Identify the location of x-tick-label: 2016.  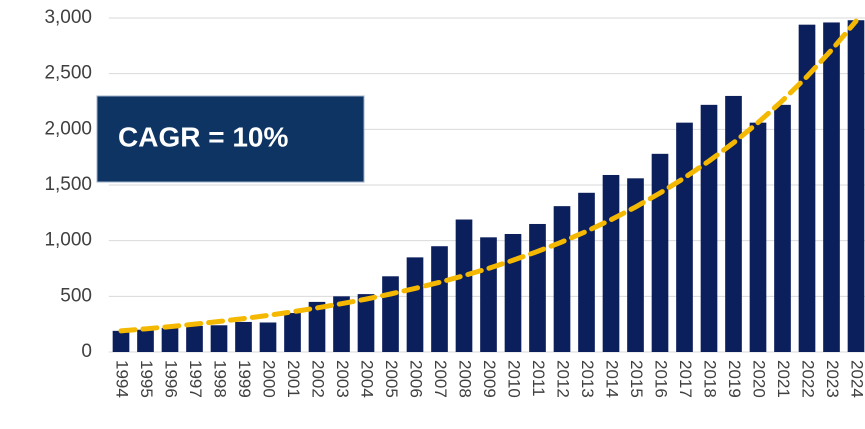
(661, 379).